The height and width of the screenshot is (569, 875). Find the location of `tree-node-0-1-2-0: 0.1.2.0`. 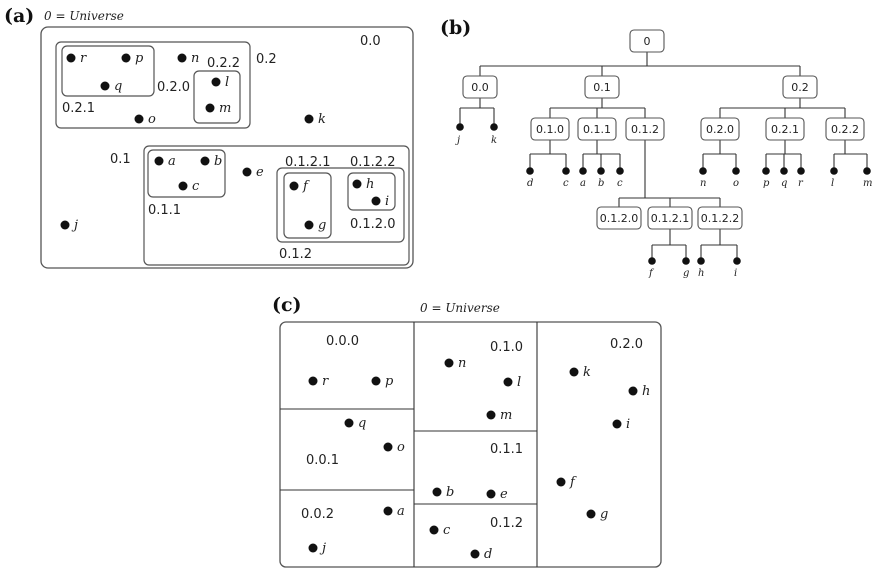

tree-node-0-1-2-0: 0.1.2.0 is located at coordinates (619, 218).